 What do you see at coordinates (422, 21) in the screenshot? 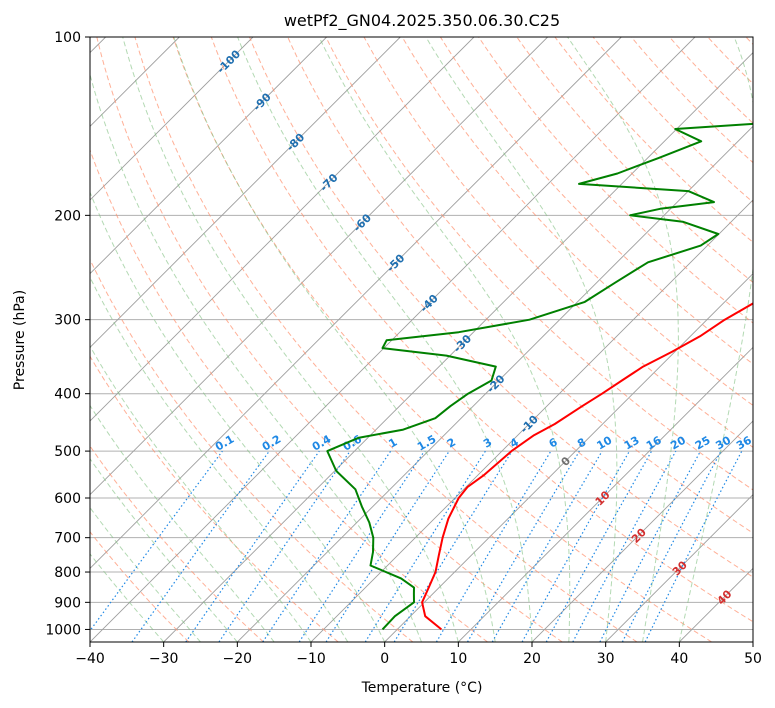
I see `chart-title: wetPf2_GN04.2025.350.06.30.C25` at bounding box center [422, 21].